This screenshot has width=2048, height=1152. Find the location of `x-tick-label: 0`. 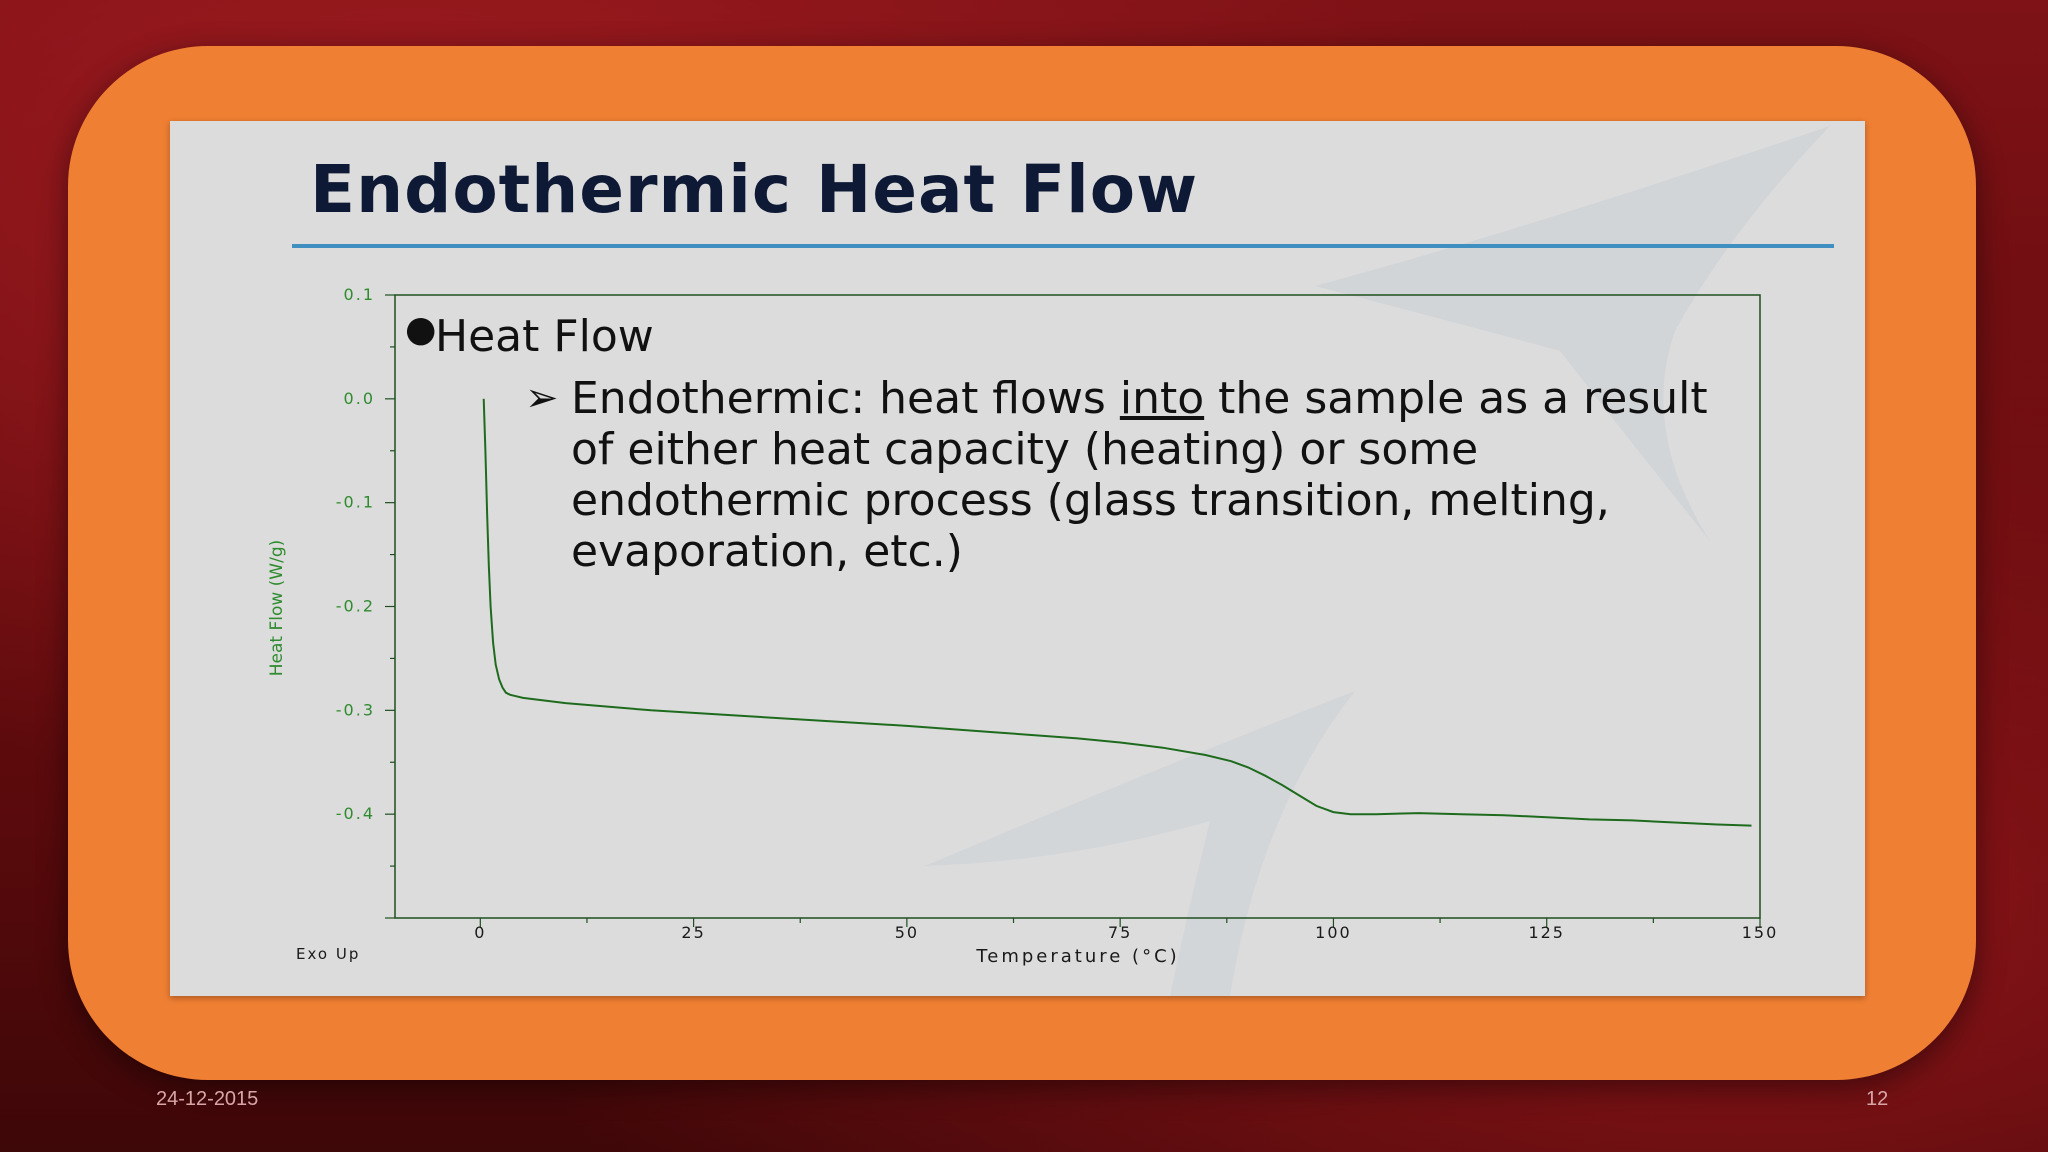

x-tick-label: 0 is located at coordinates (480, 932).